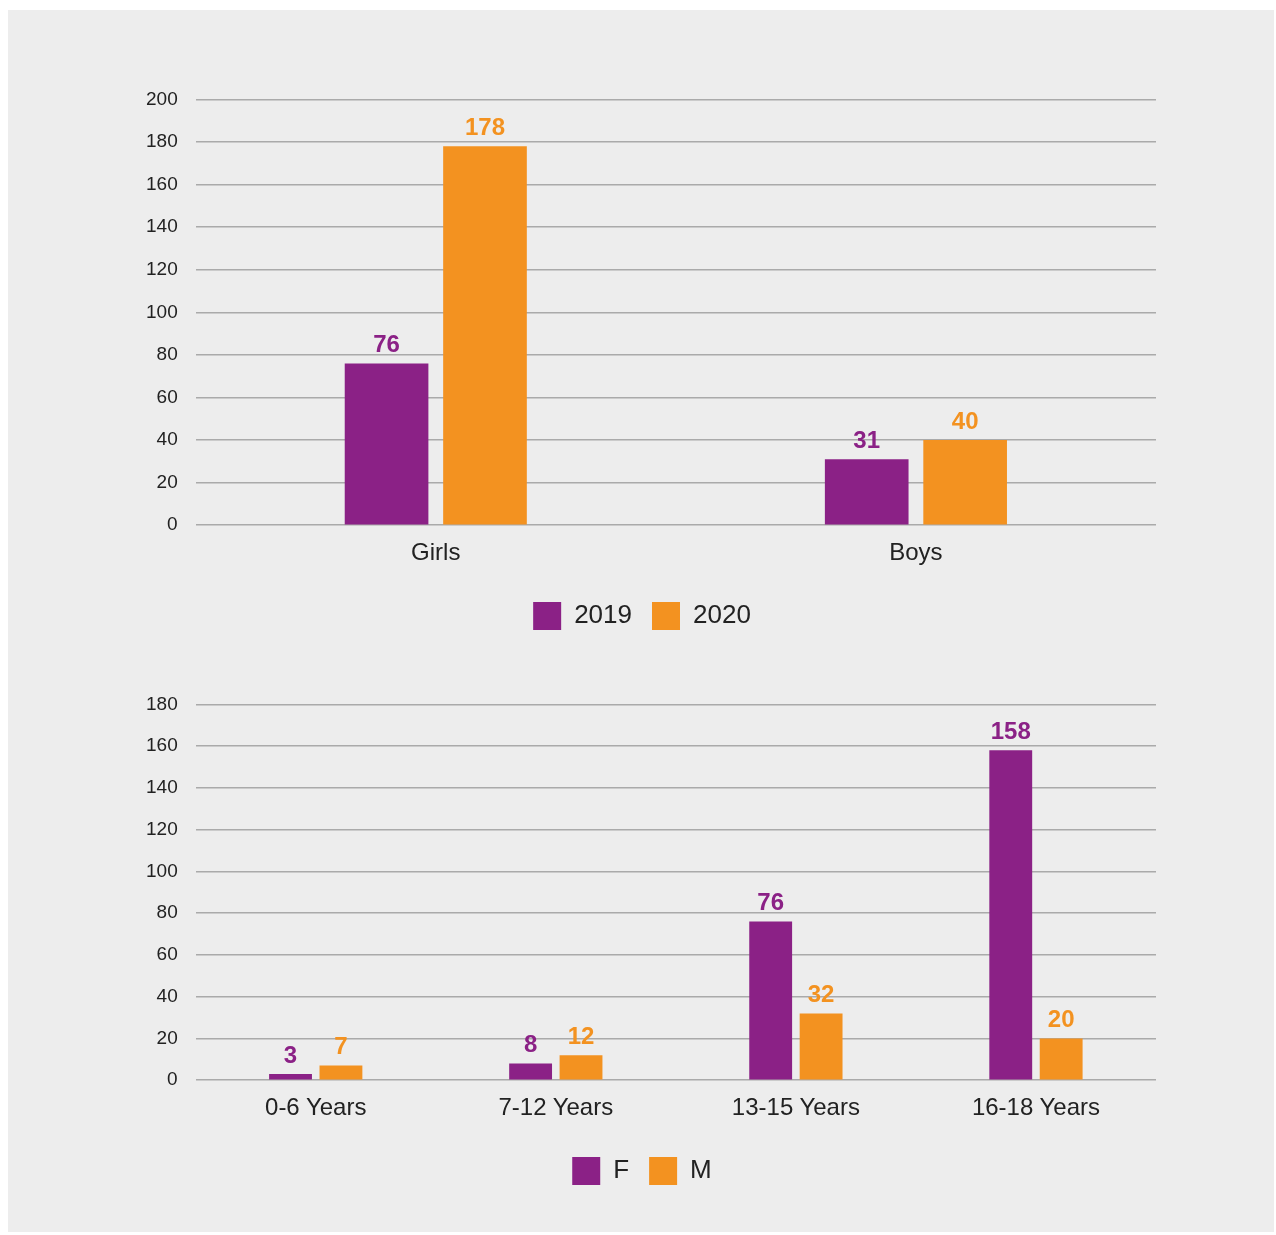 The image size is (1276, 1235). What do you see at coordinates (1010, 730) in the screenshot?
I see `data-label: 158` at bounding box center [1010, 730].